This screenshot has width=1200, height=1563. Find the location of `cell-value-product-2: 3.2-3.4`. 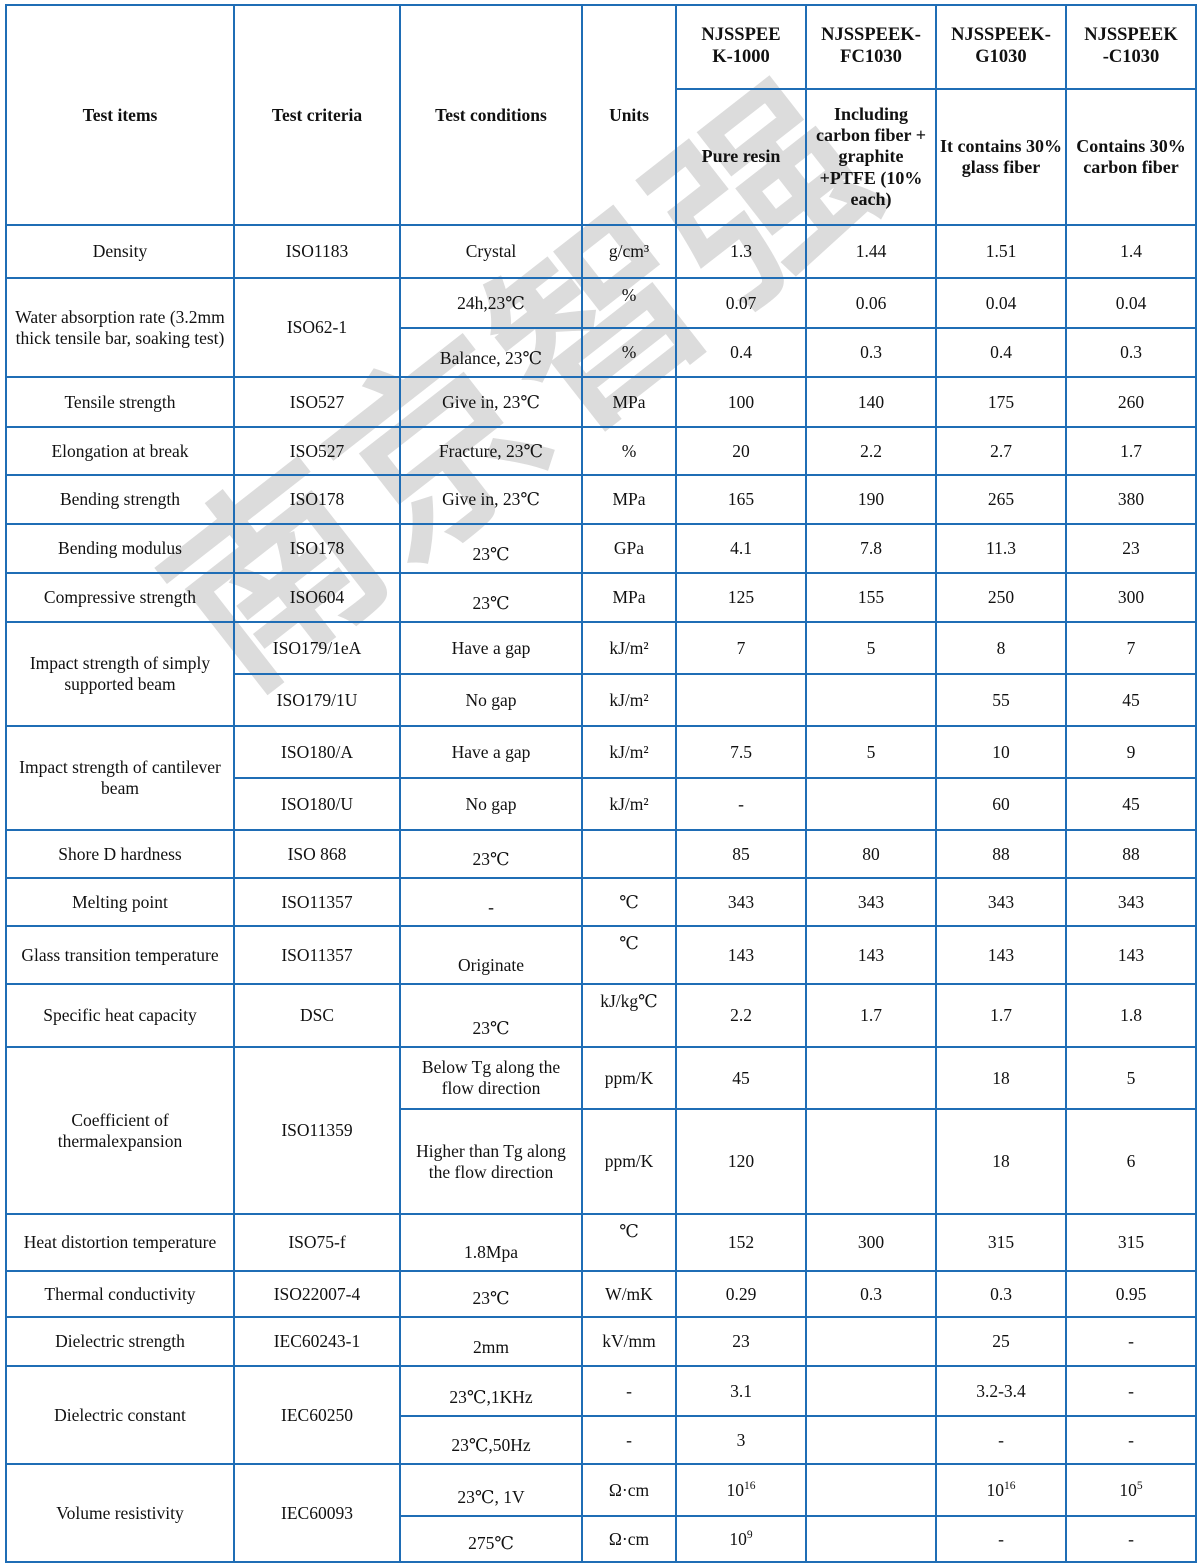

cell-value-product-2: 3.2-3.4 is located at coordinates (1001, 1391).